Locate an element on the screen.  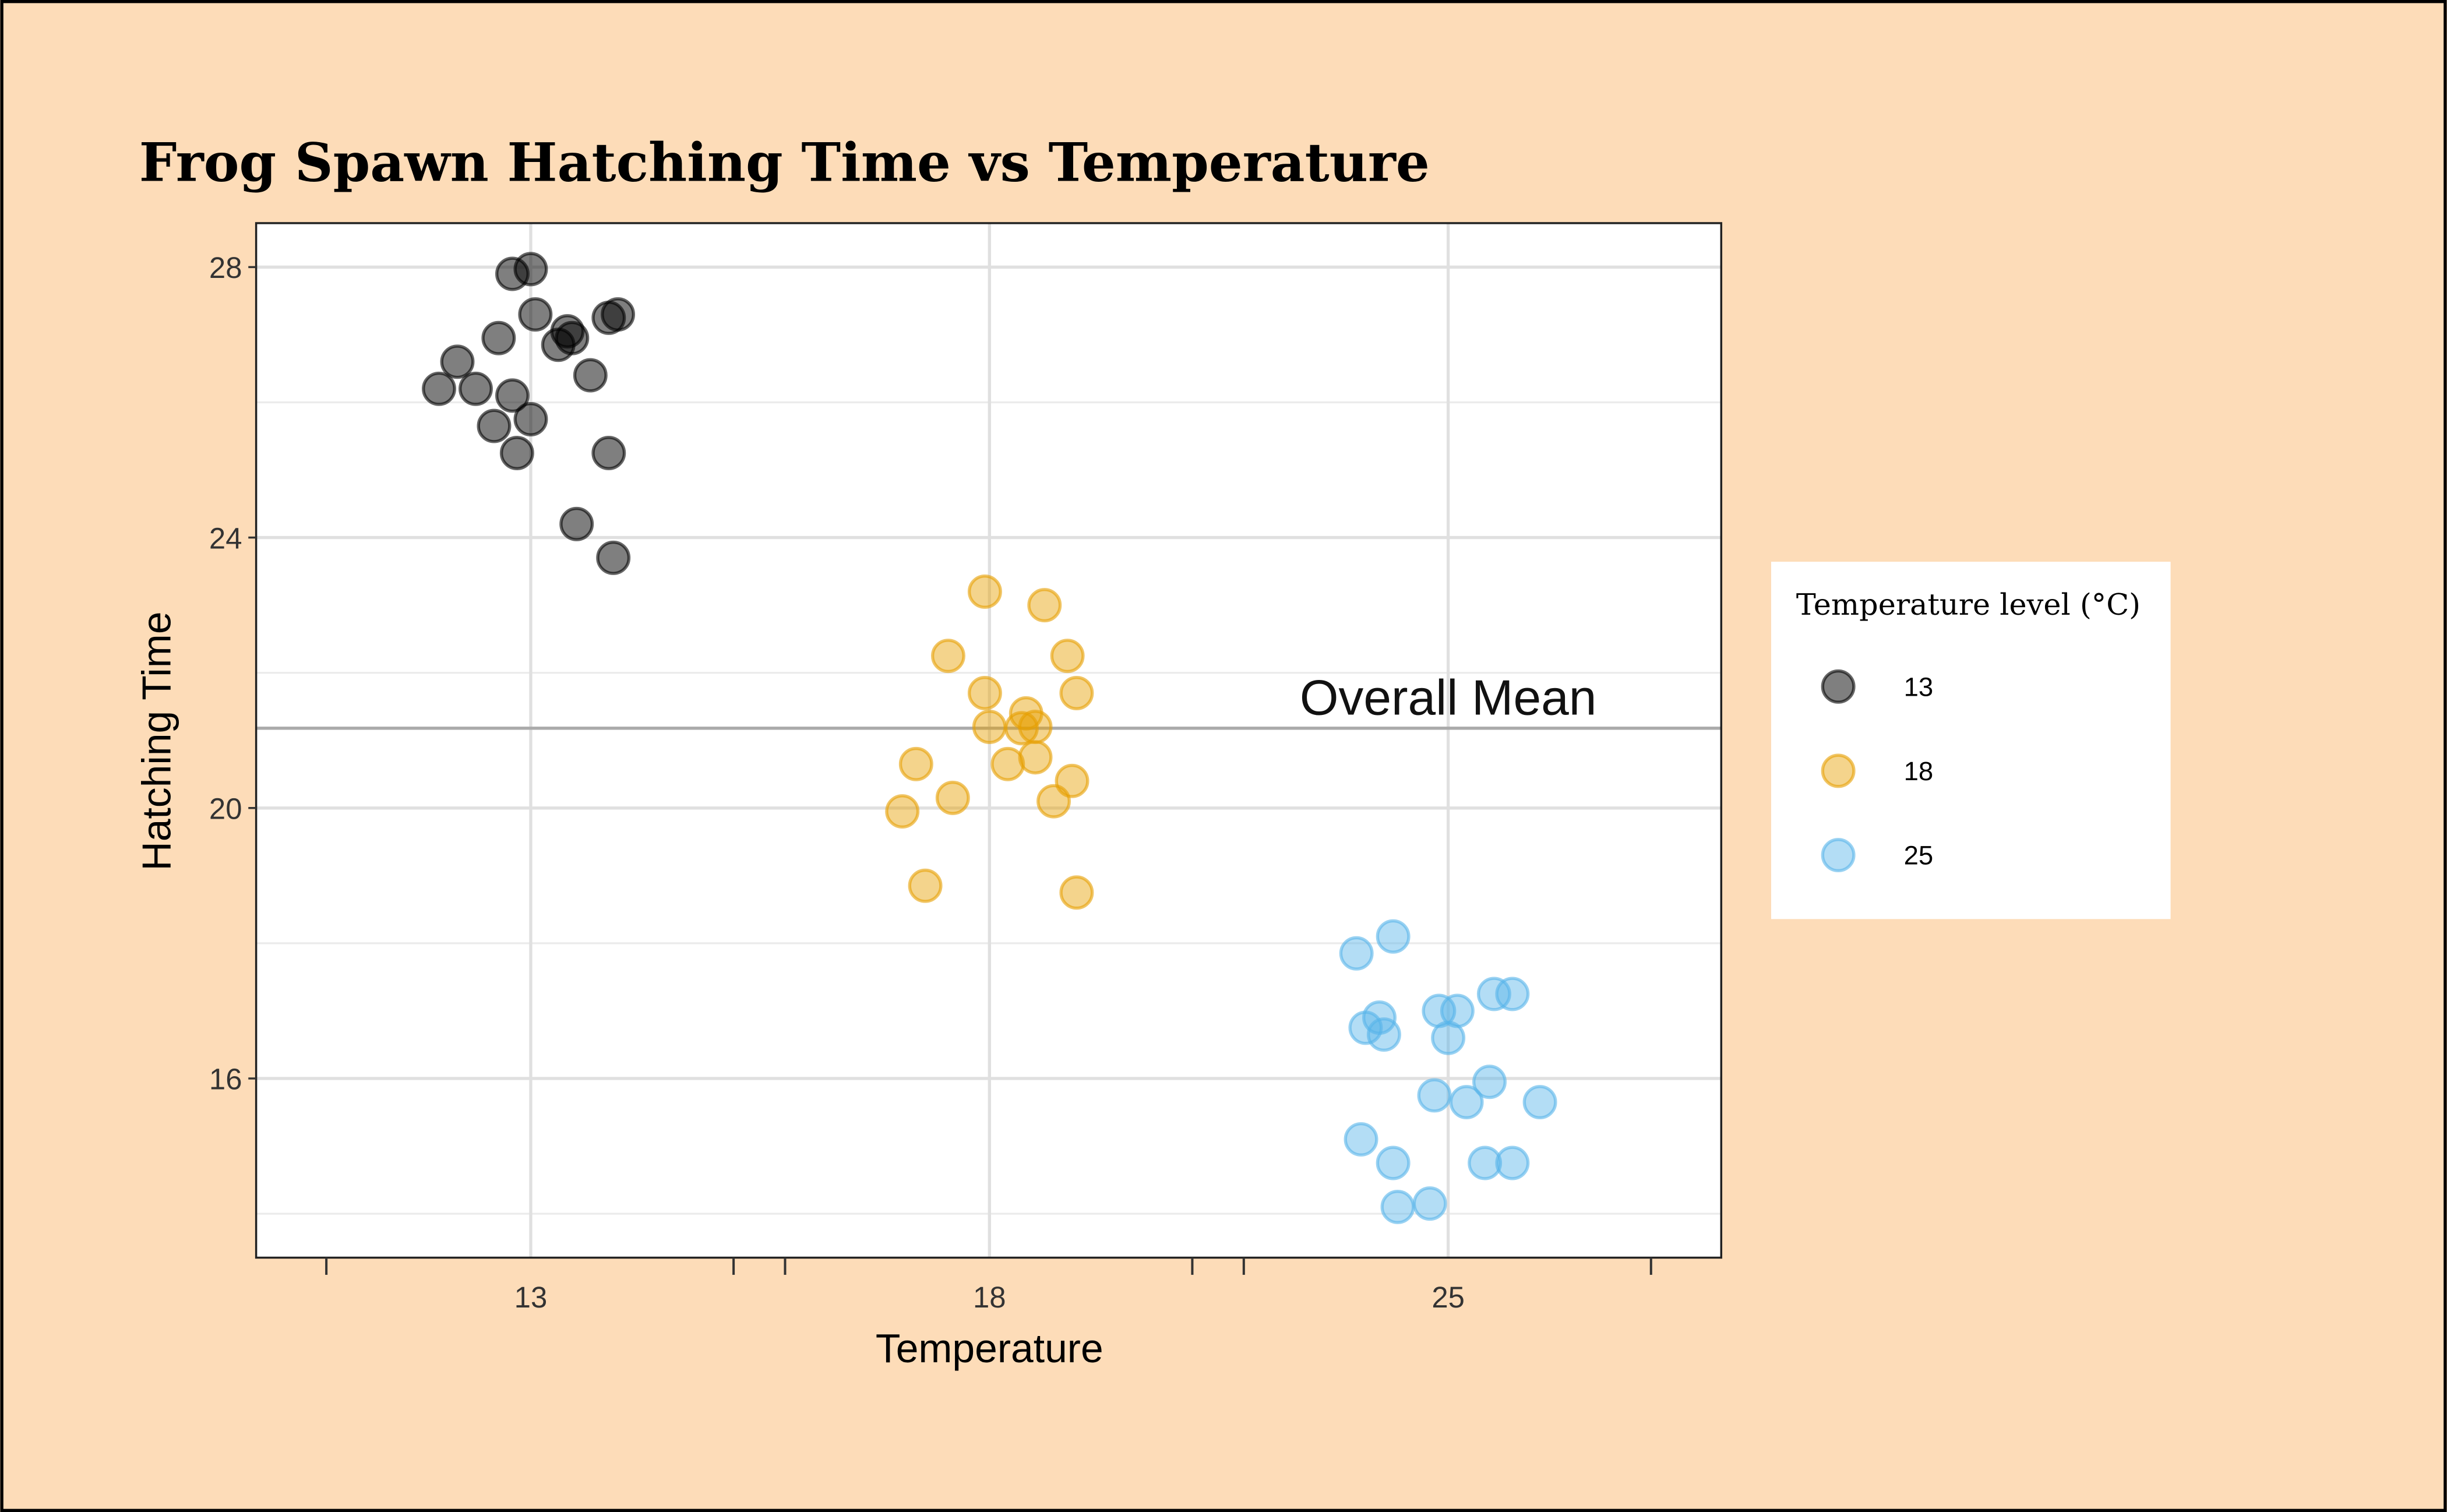
legend-box is located at coordinates (1971, 740).